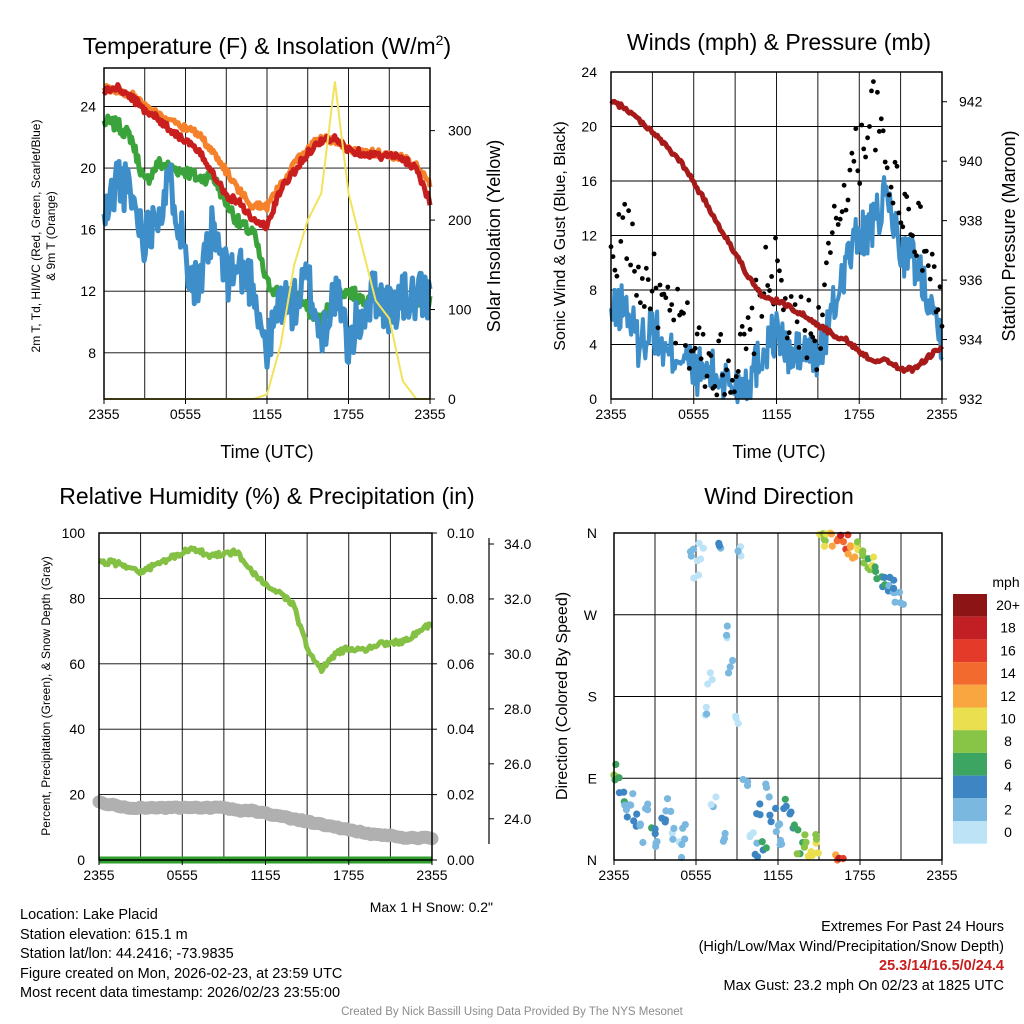 The width and height of the screenshot is (1024, 1024). What do you see at coordinates (104, 934) in the screenshot?
I see `station-elevation: Station elevation: 615.1 m` at bounding box center [104, 934].